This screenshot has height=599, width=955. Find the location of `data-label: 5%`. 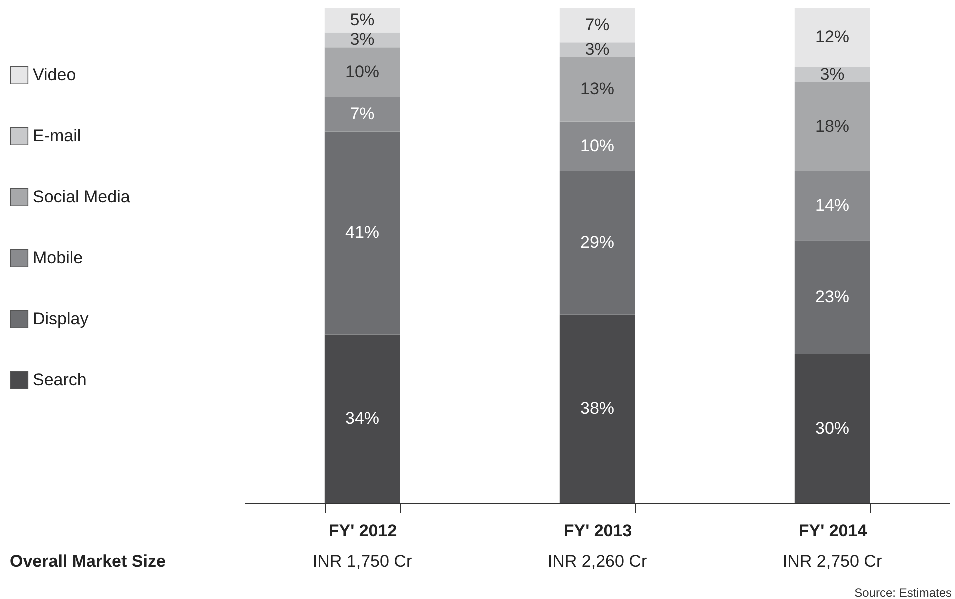

data-label: 5% is located at coordinates (362, 20).